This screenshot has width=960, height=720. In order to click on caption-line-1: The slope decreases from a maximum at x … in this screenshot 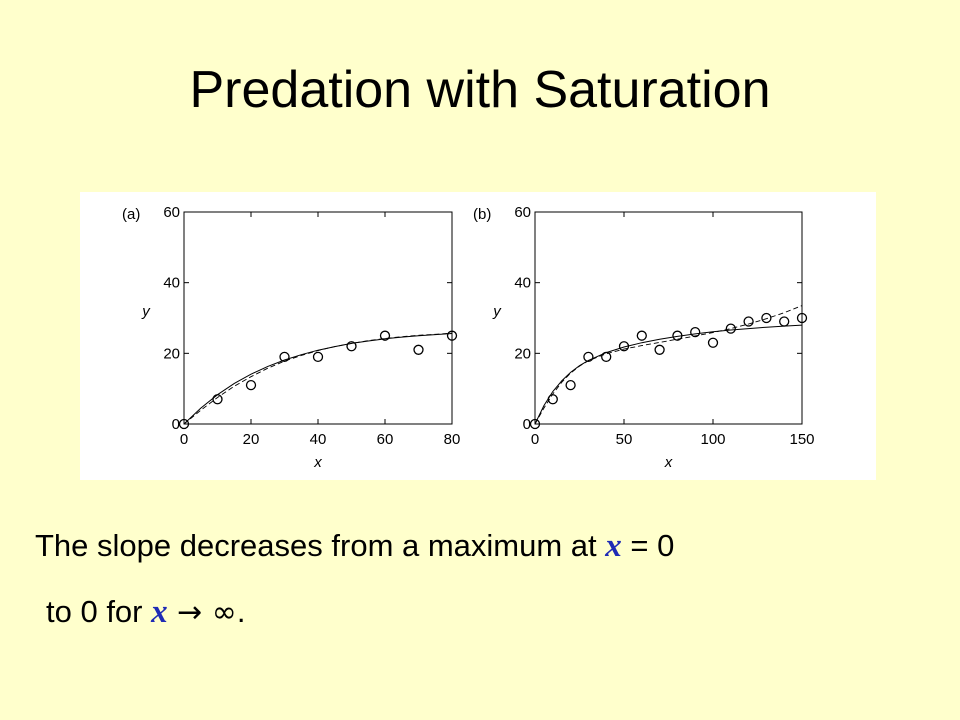, I will do `click(354, 546)`.